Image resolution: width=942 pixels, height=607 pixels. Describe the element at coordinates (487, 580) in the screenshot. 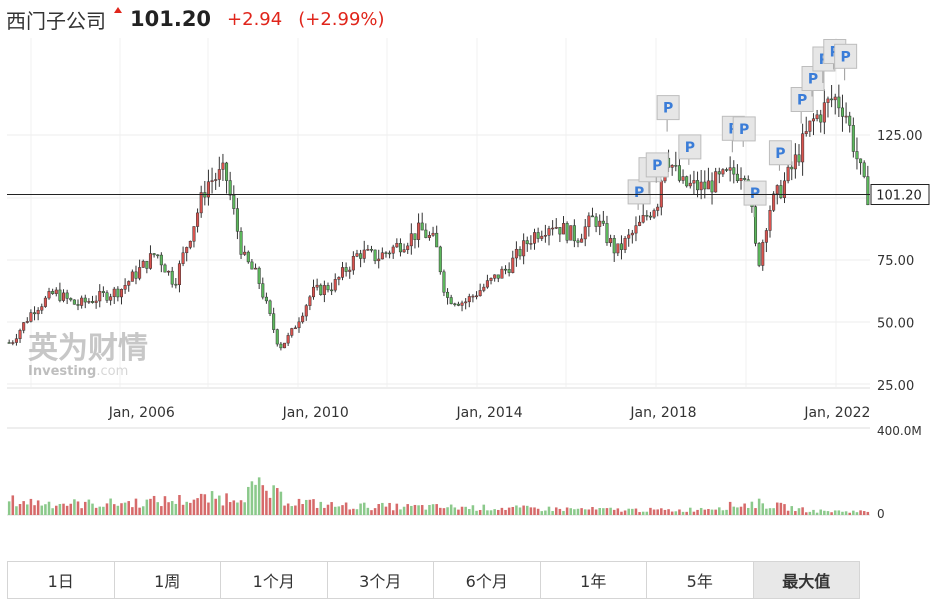

I see `range-button-4: 6个月` at that location.